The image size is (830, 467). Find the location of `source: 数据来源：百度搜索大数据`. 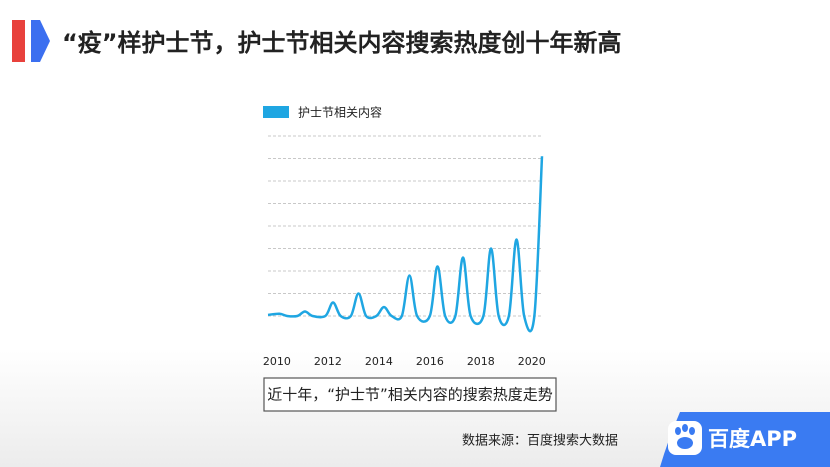

source: 数据来源：百度搜索大数据 is located at coordinates (540, 441).